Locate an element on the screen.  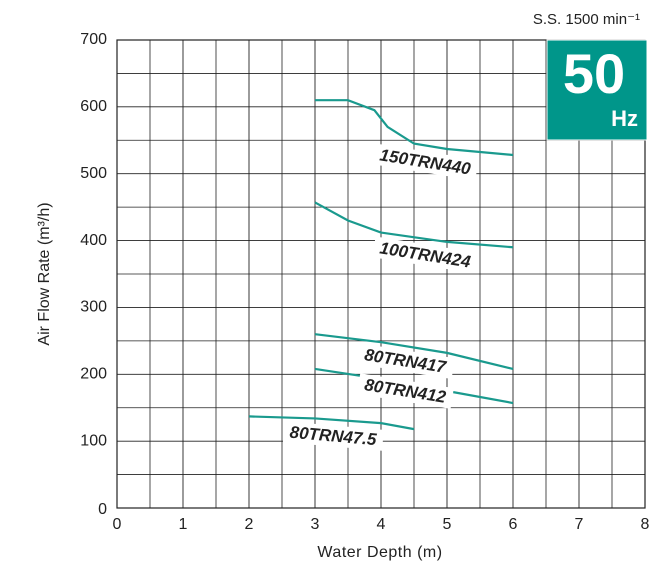
badge-number: 50 is located at coordinates (594, 73).